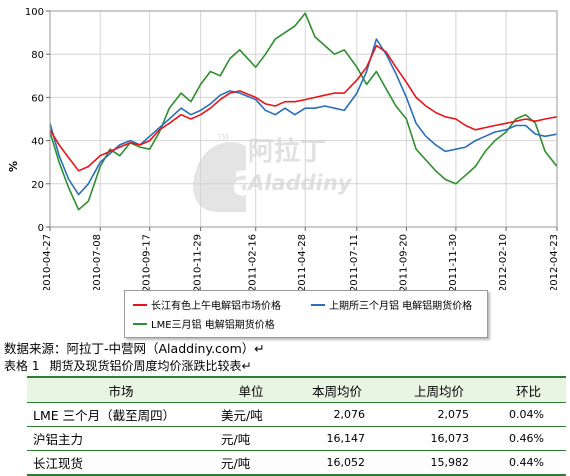  I want to click on legend-swatch-green, so click(140, 323).